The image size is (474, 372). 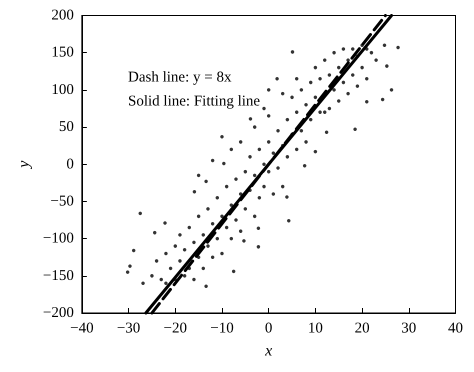 I want to click on y-tick-label: 200, so click(x=62, y=16).